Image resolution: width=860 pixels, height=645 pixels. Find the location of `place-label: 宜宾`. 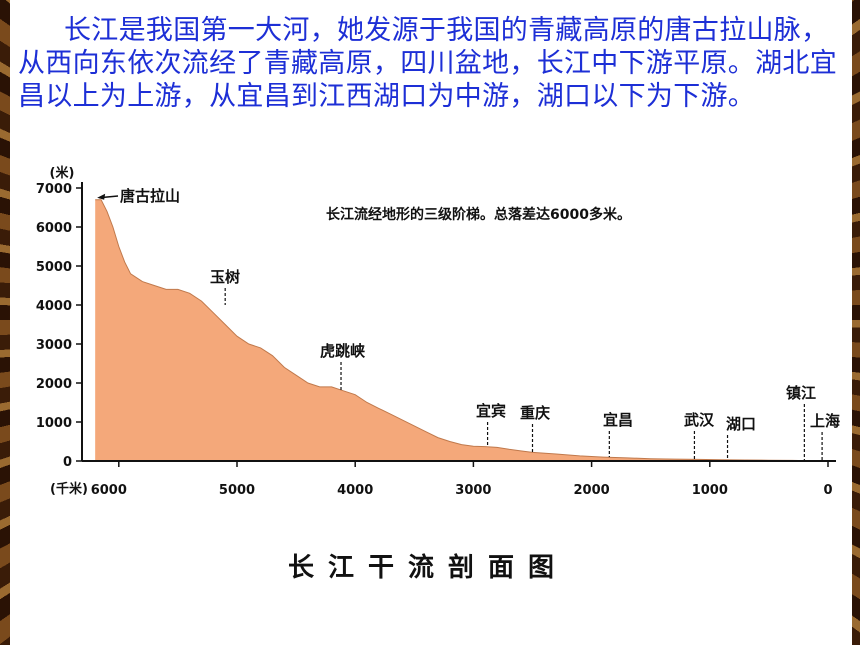

place-label: 宜宾 is located at coordinates (491, 411).